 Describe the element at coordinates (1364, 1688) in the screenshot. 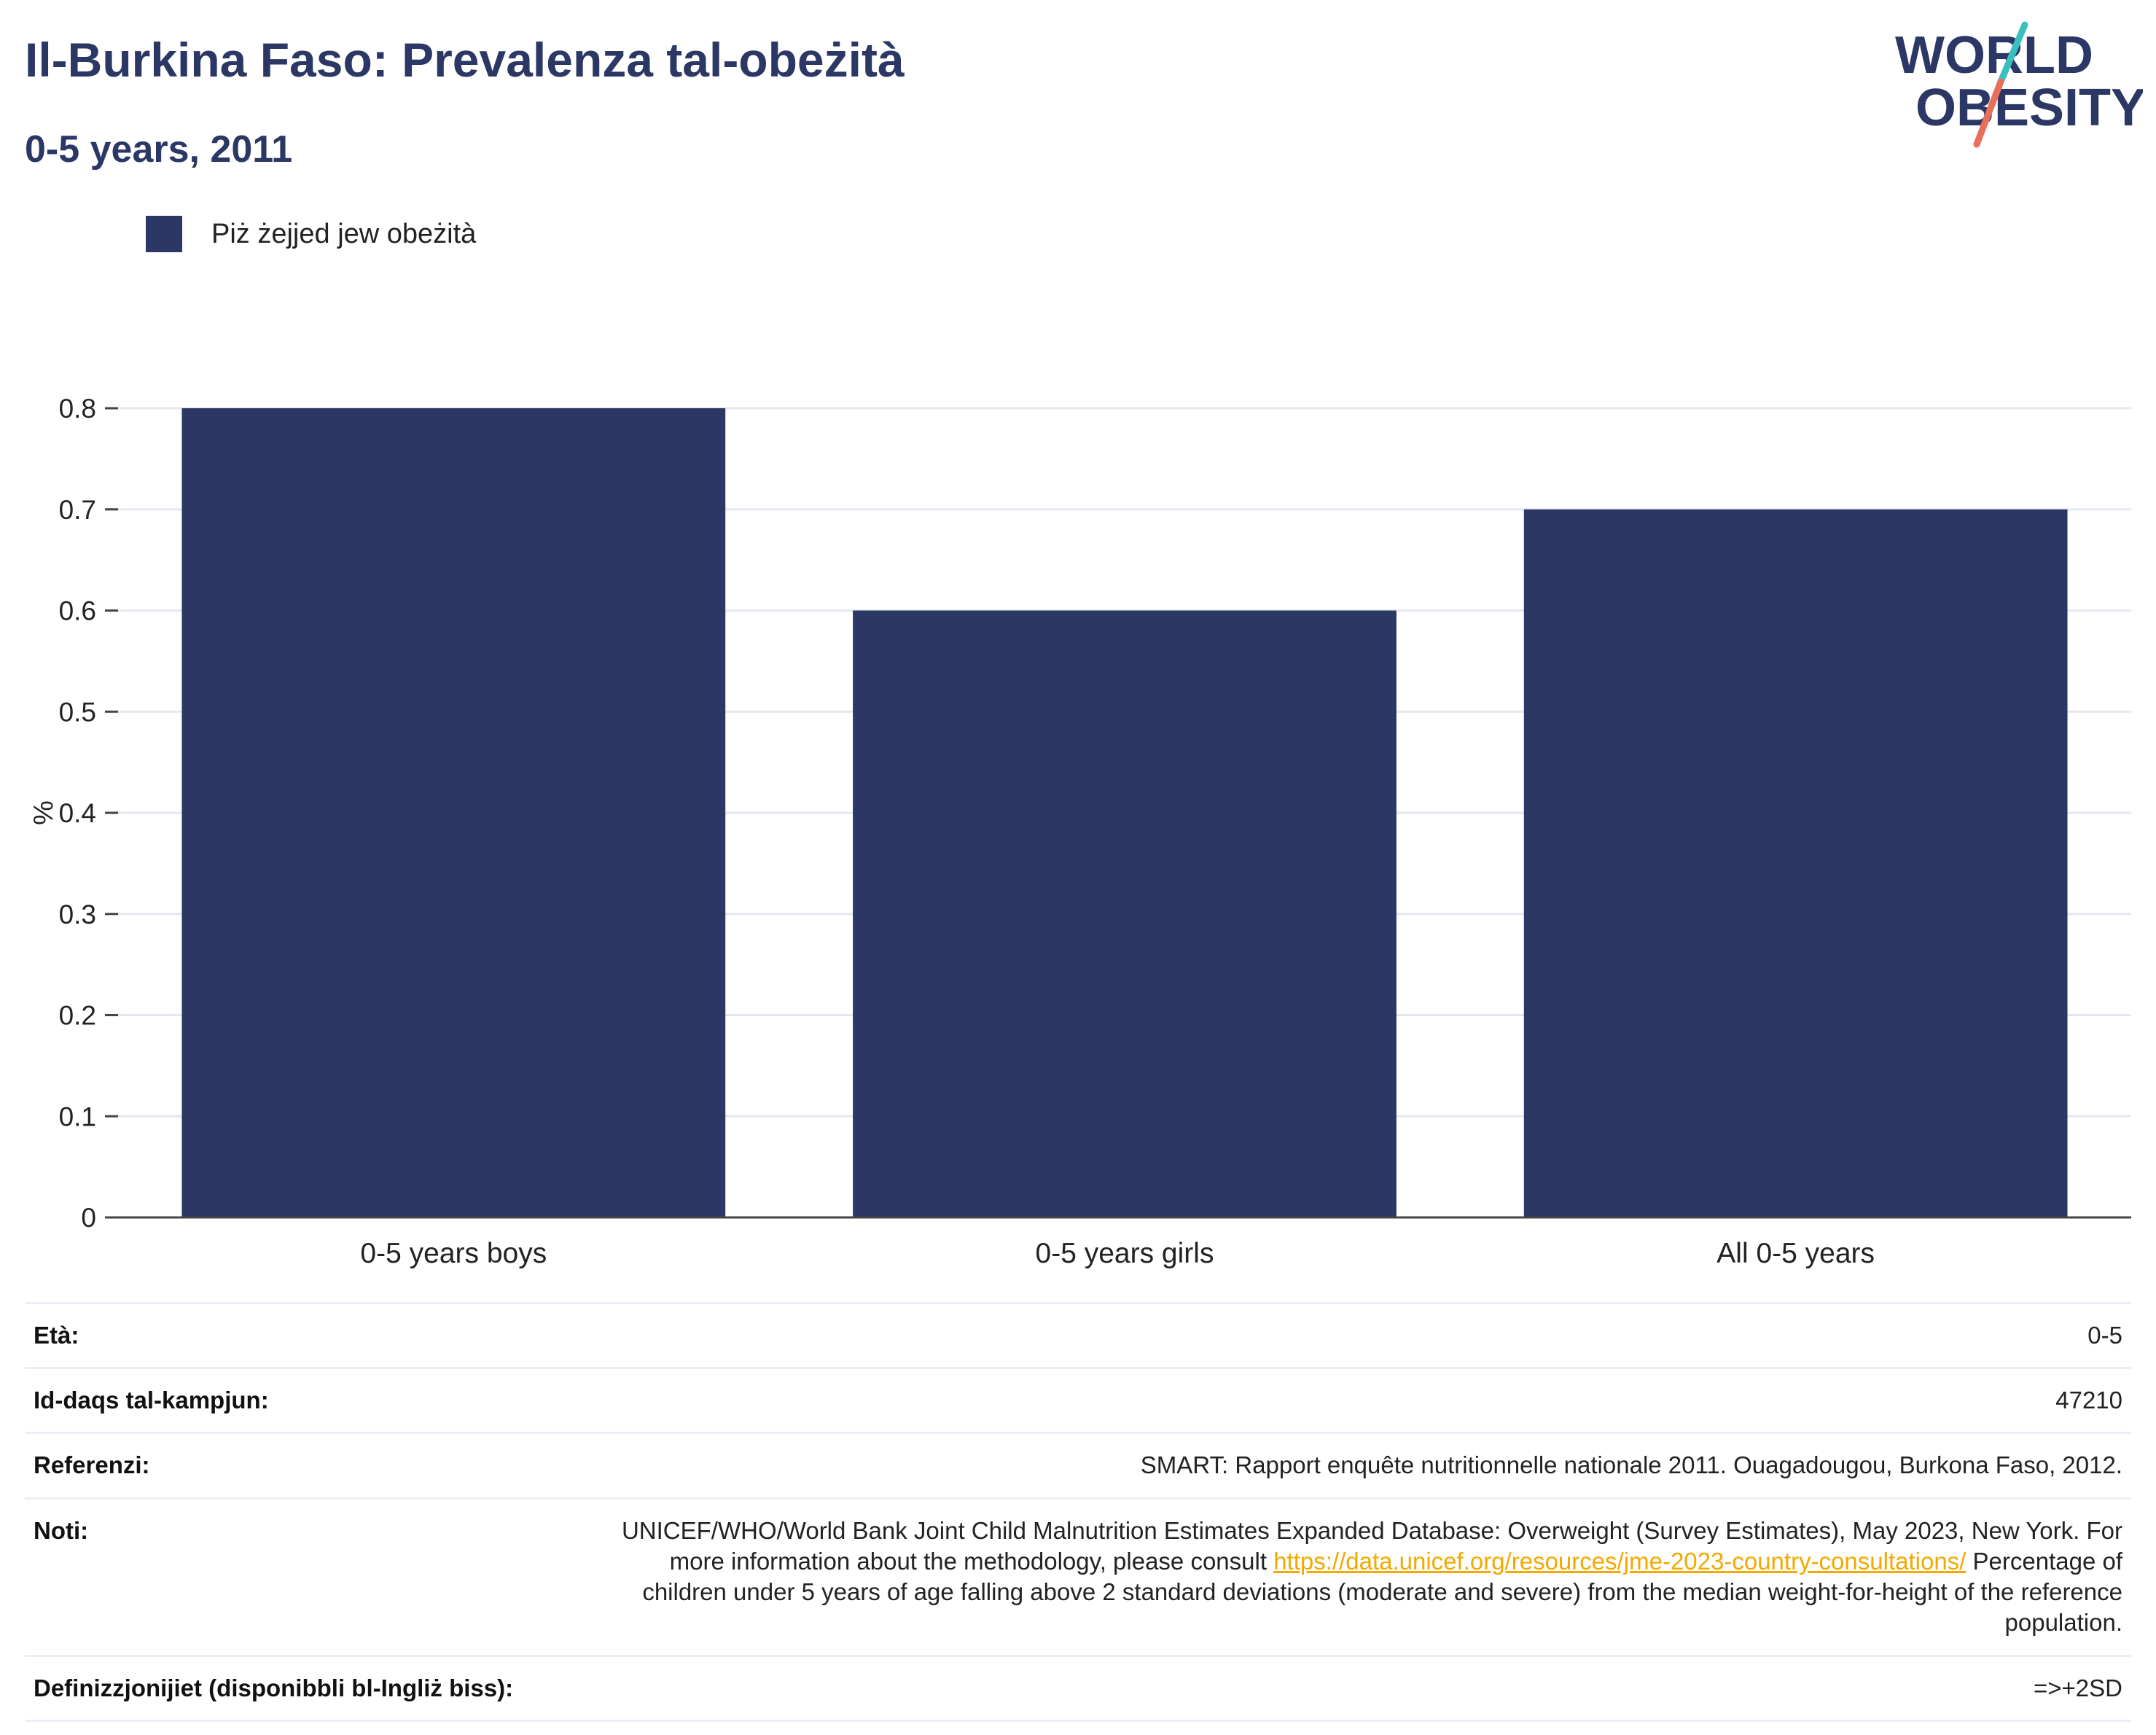

I see `meta-value: =>+2SD` at that location.